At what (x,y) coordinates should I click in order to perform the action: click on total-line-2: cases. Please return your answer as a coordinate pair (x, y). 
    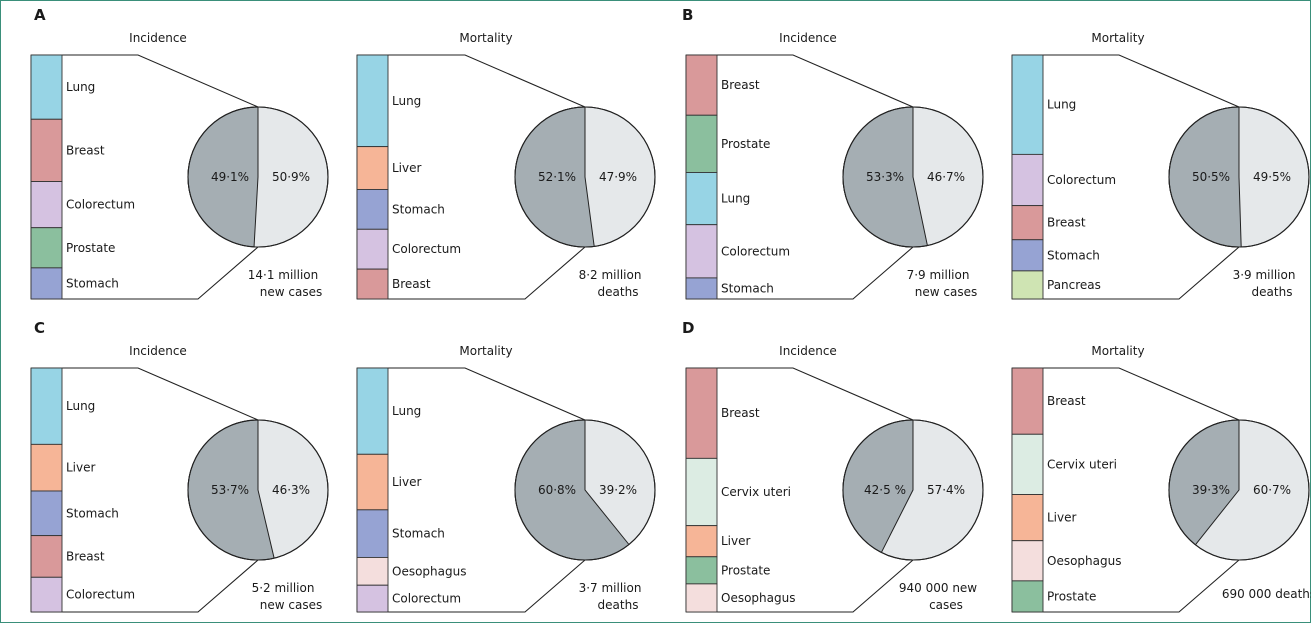
    Looking at the image, I should click on (946, 605).